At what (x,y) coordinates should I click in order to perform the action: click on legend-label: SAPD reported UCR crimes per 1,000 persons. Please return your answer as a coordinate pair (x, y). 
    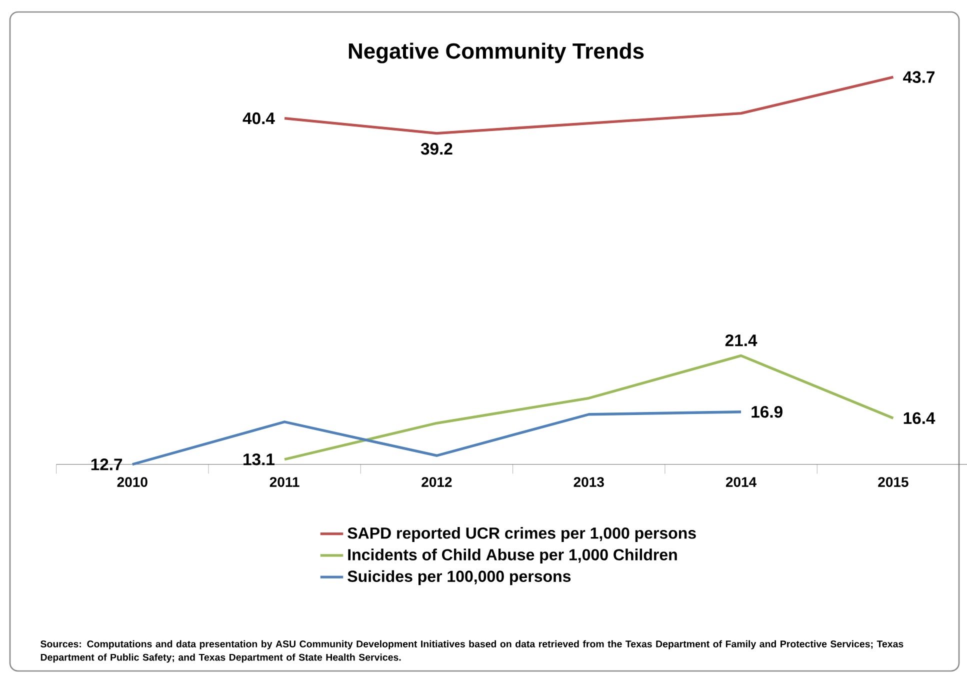
    Looking at the image, I should click on (522, 534).